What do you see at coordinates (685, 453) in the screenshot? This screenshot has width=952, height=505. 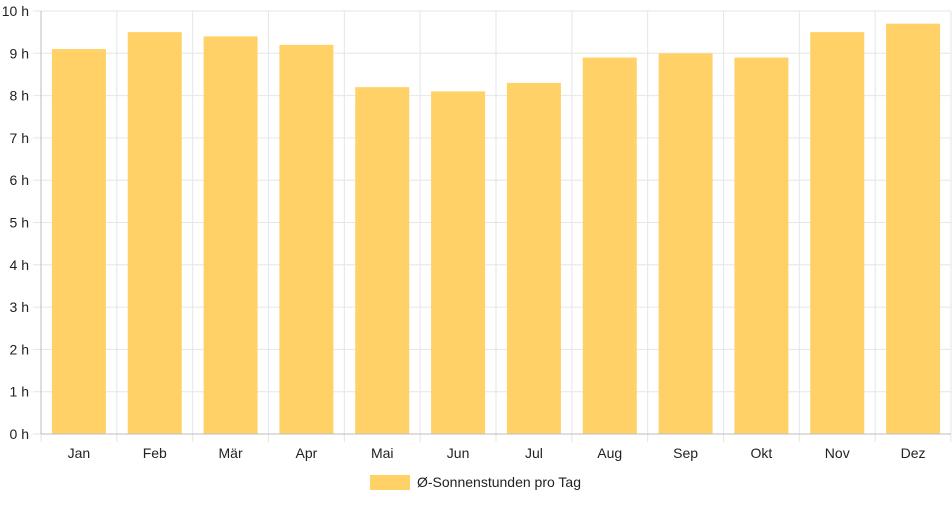 I see `x-tick-label: Sep` at bounding box center [685, 453].